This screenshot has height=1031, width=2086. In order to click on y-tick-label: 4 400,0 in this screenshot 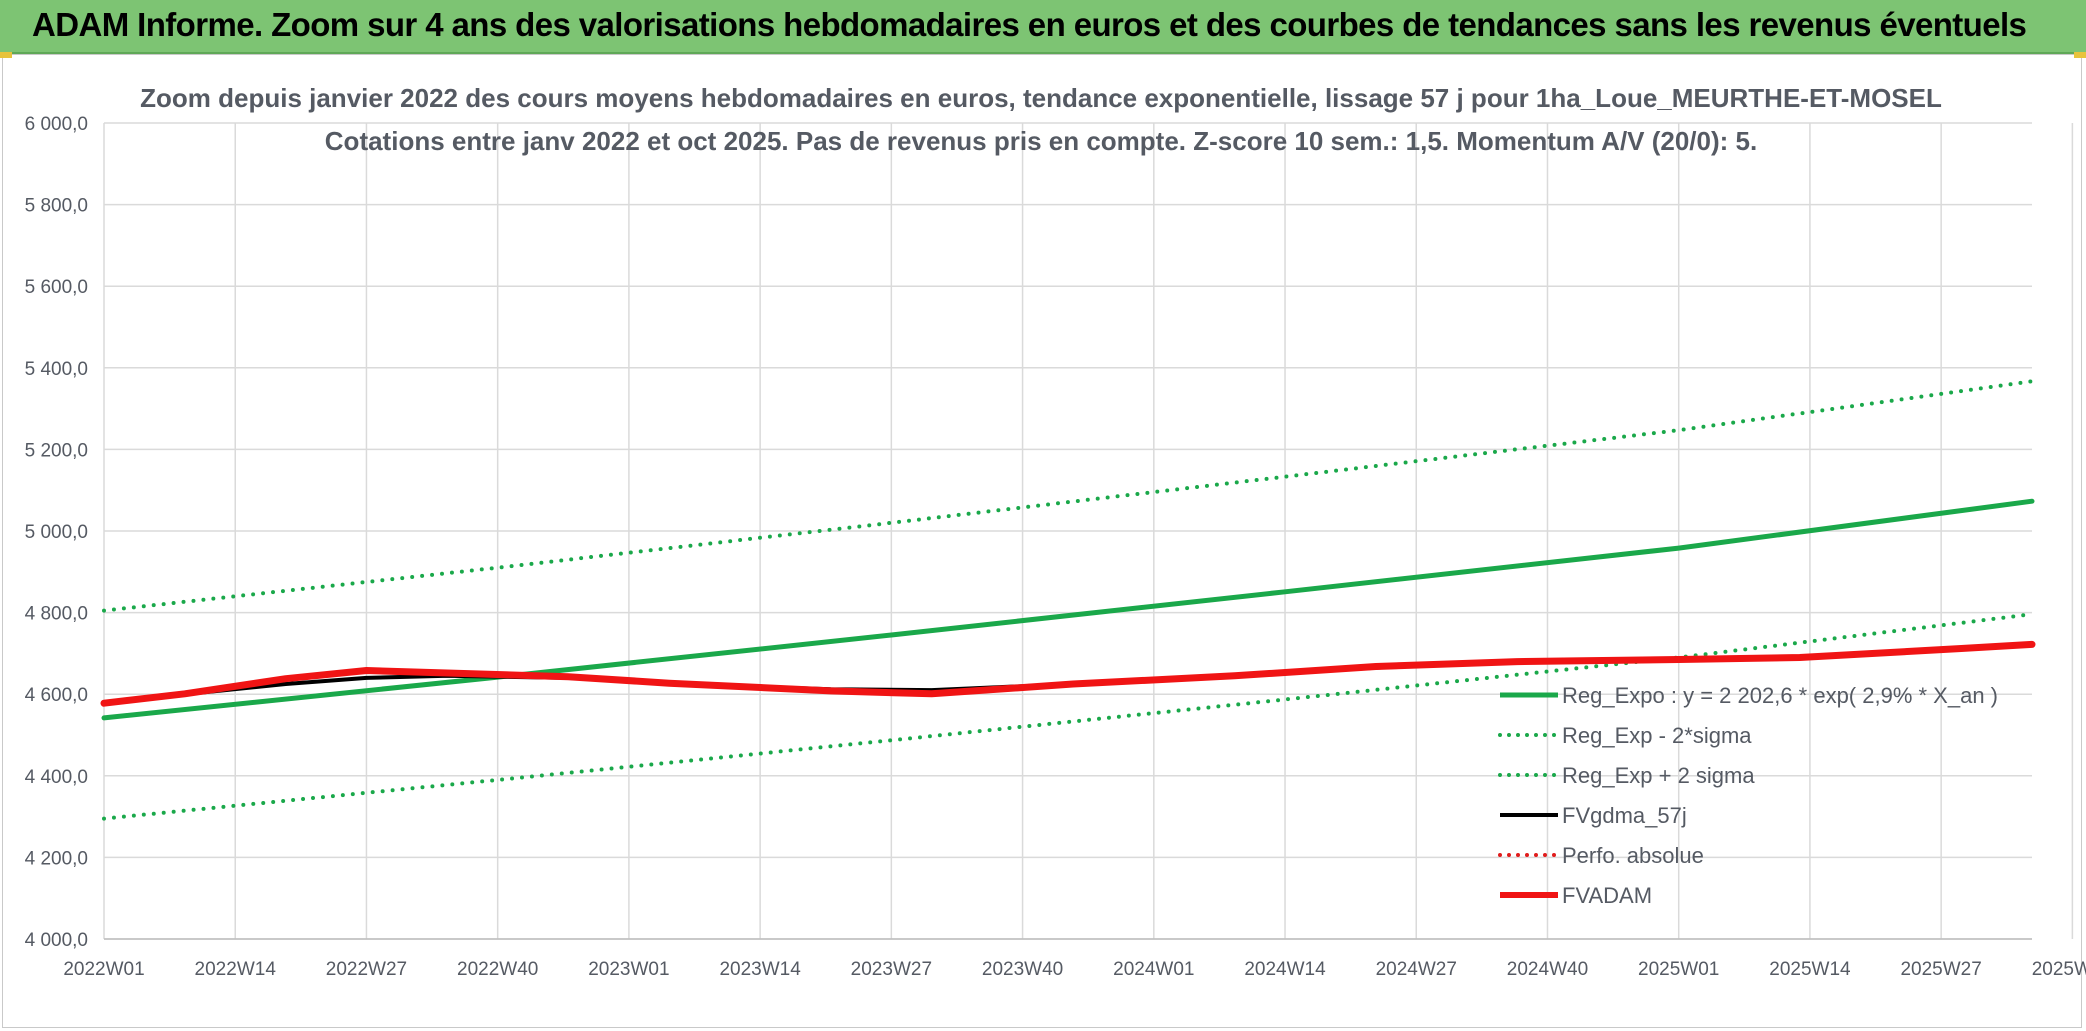, I will do `click(56, 777)`.